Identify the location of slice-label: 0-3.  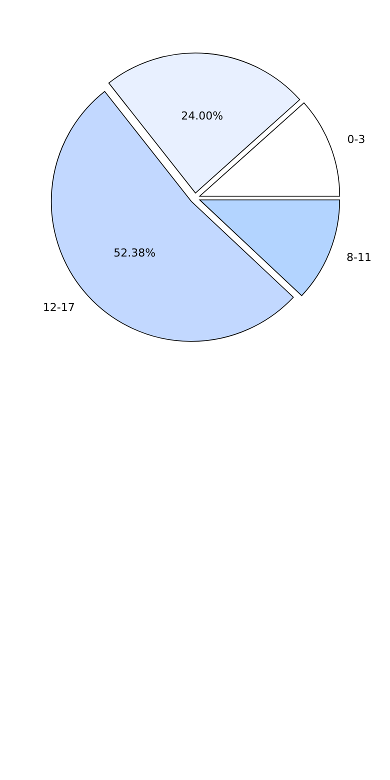
(356, 139).